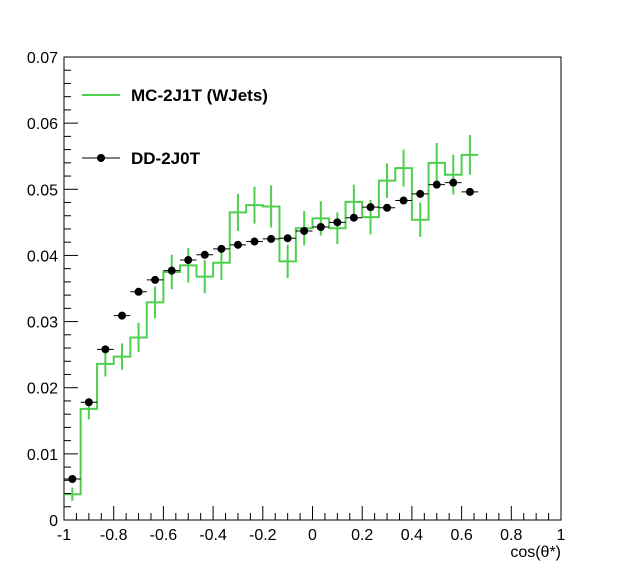 Image resolution: width=624 pixels, height=578 pixels. I want to click on y-tick-label: 0.01, so click(42, 455).